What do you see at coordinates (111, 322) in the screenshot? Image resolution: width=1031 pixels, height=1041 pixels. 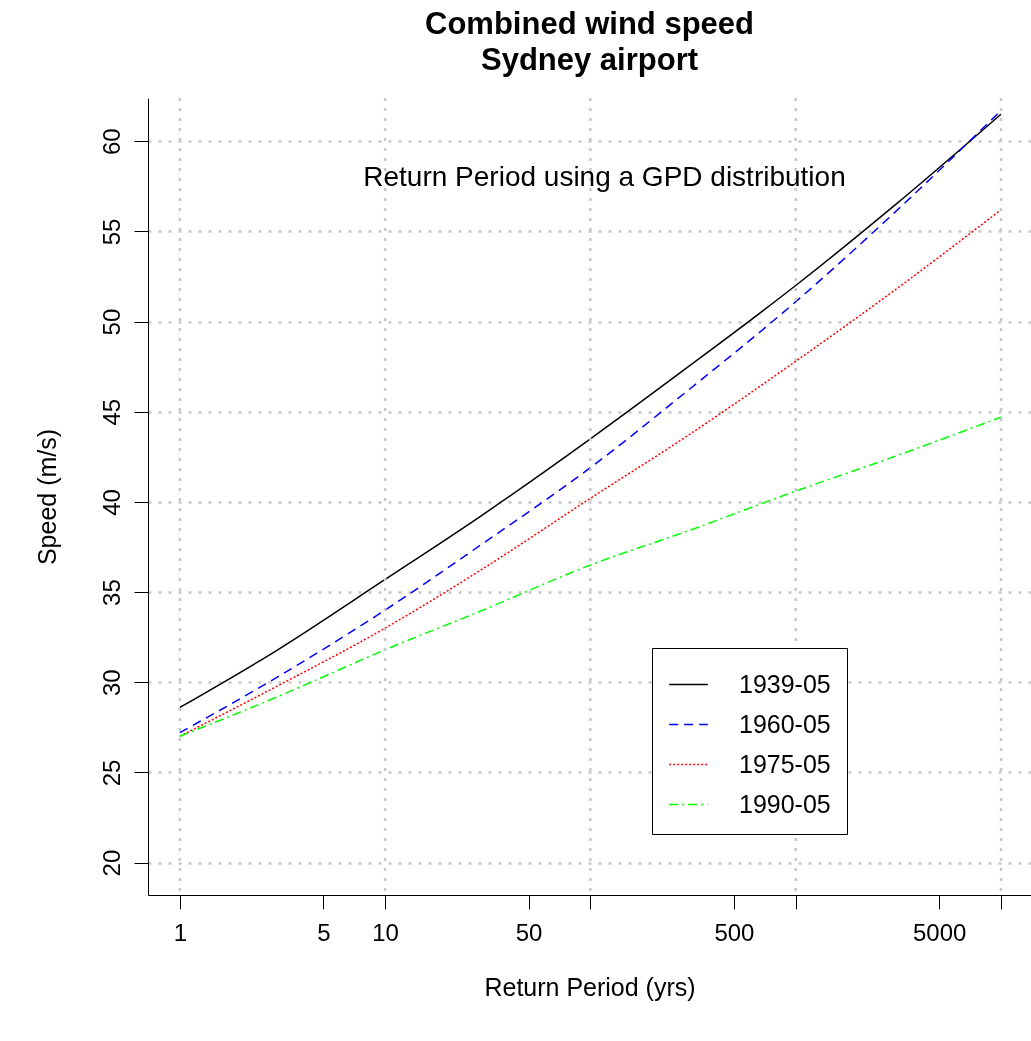 I see `y-tick-label: 50` at bounding box center [111, 322].